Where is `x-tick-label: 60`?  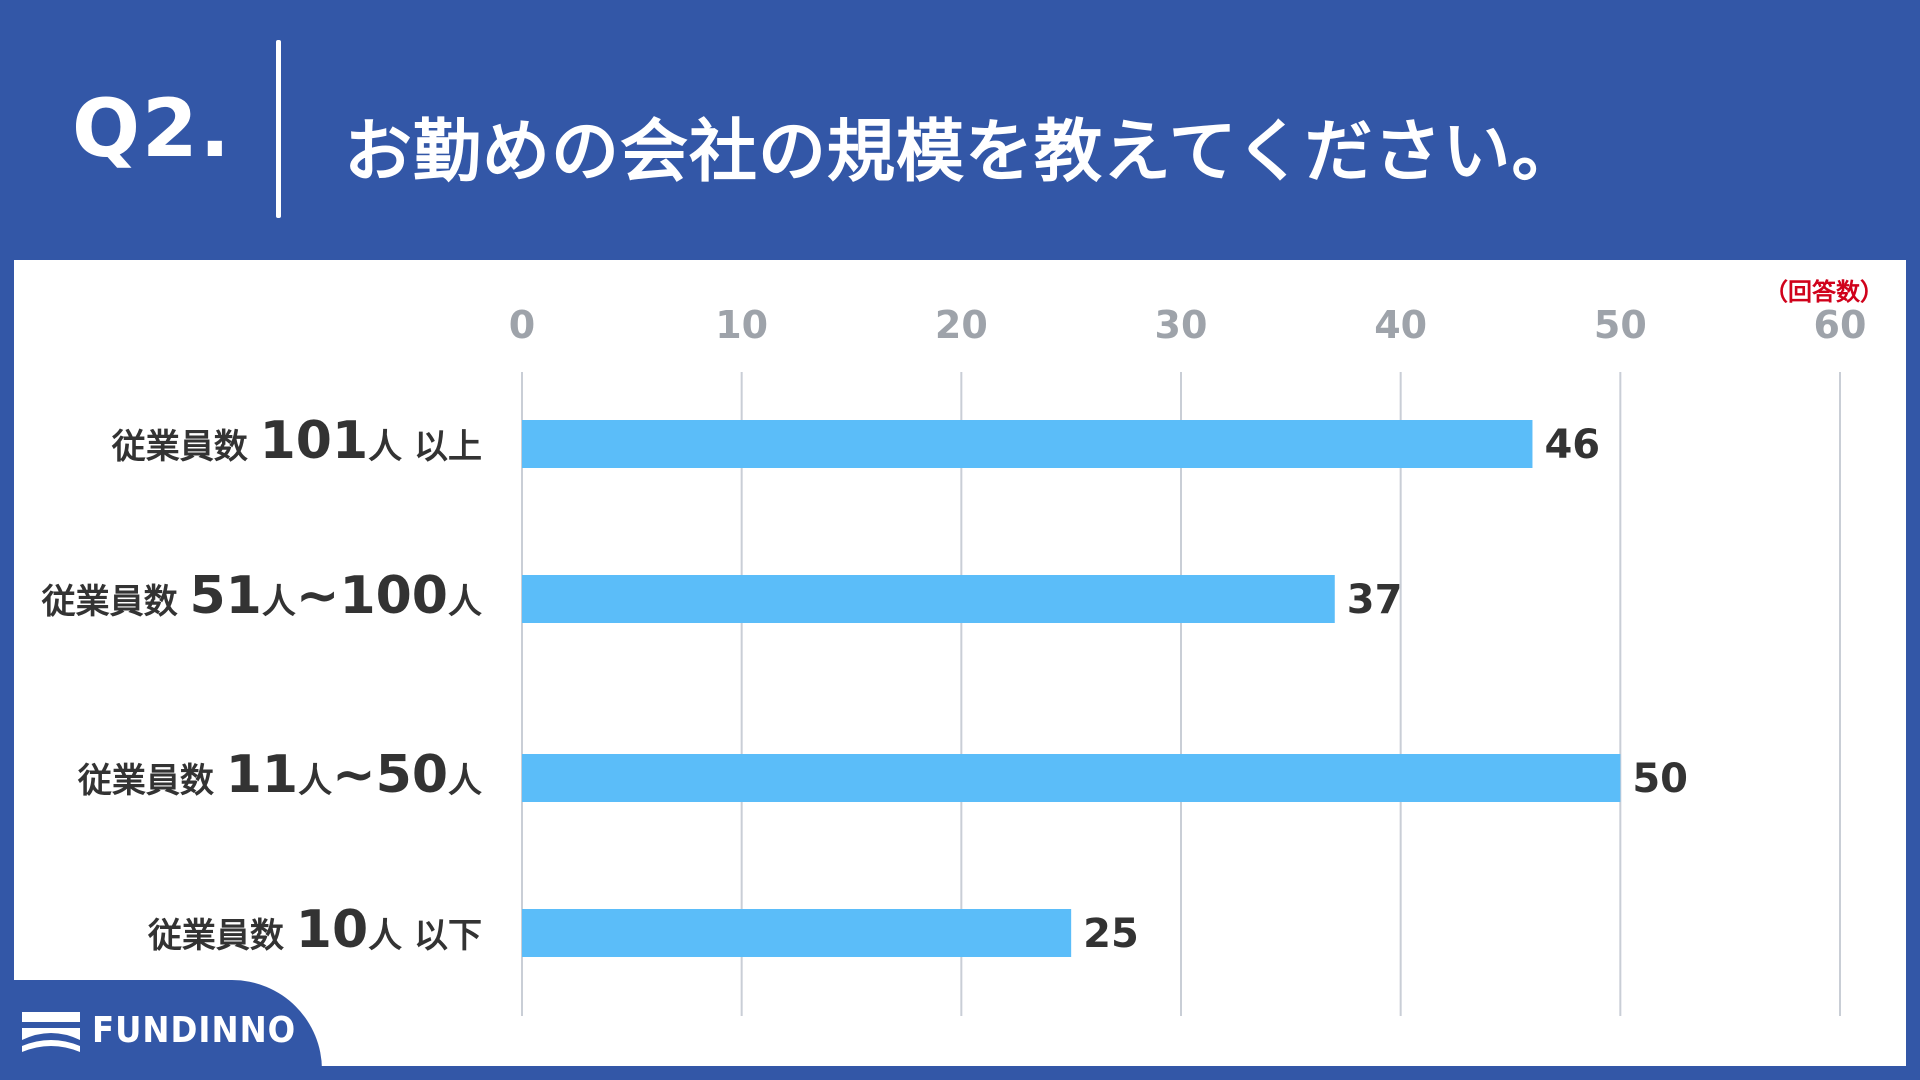
x-tick-label: 60 is located at coordinates (1840, 325).